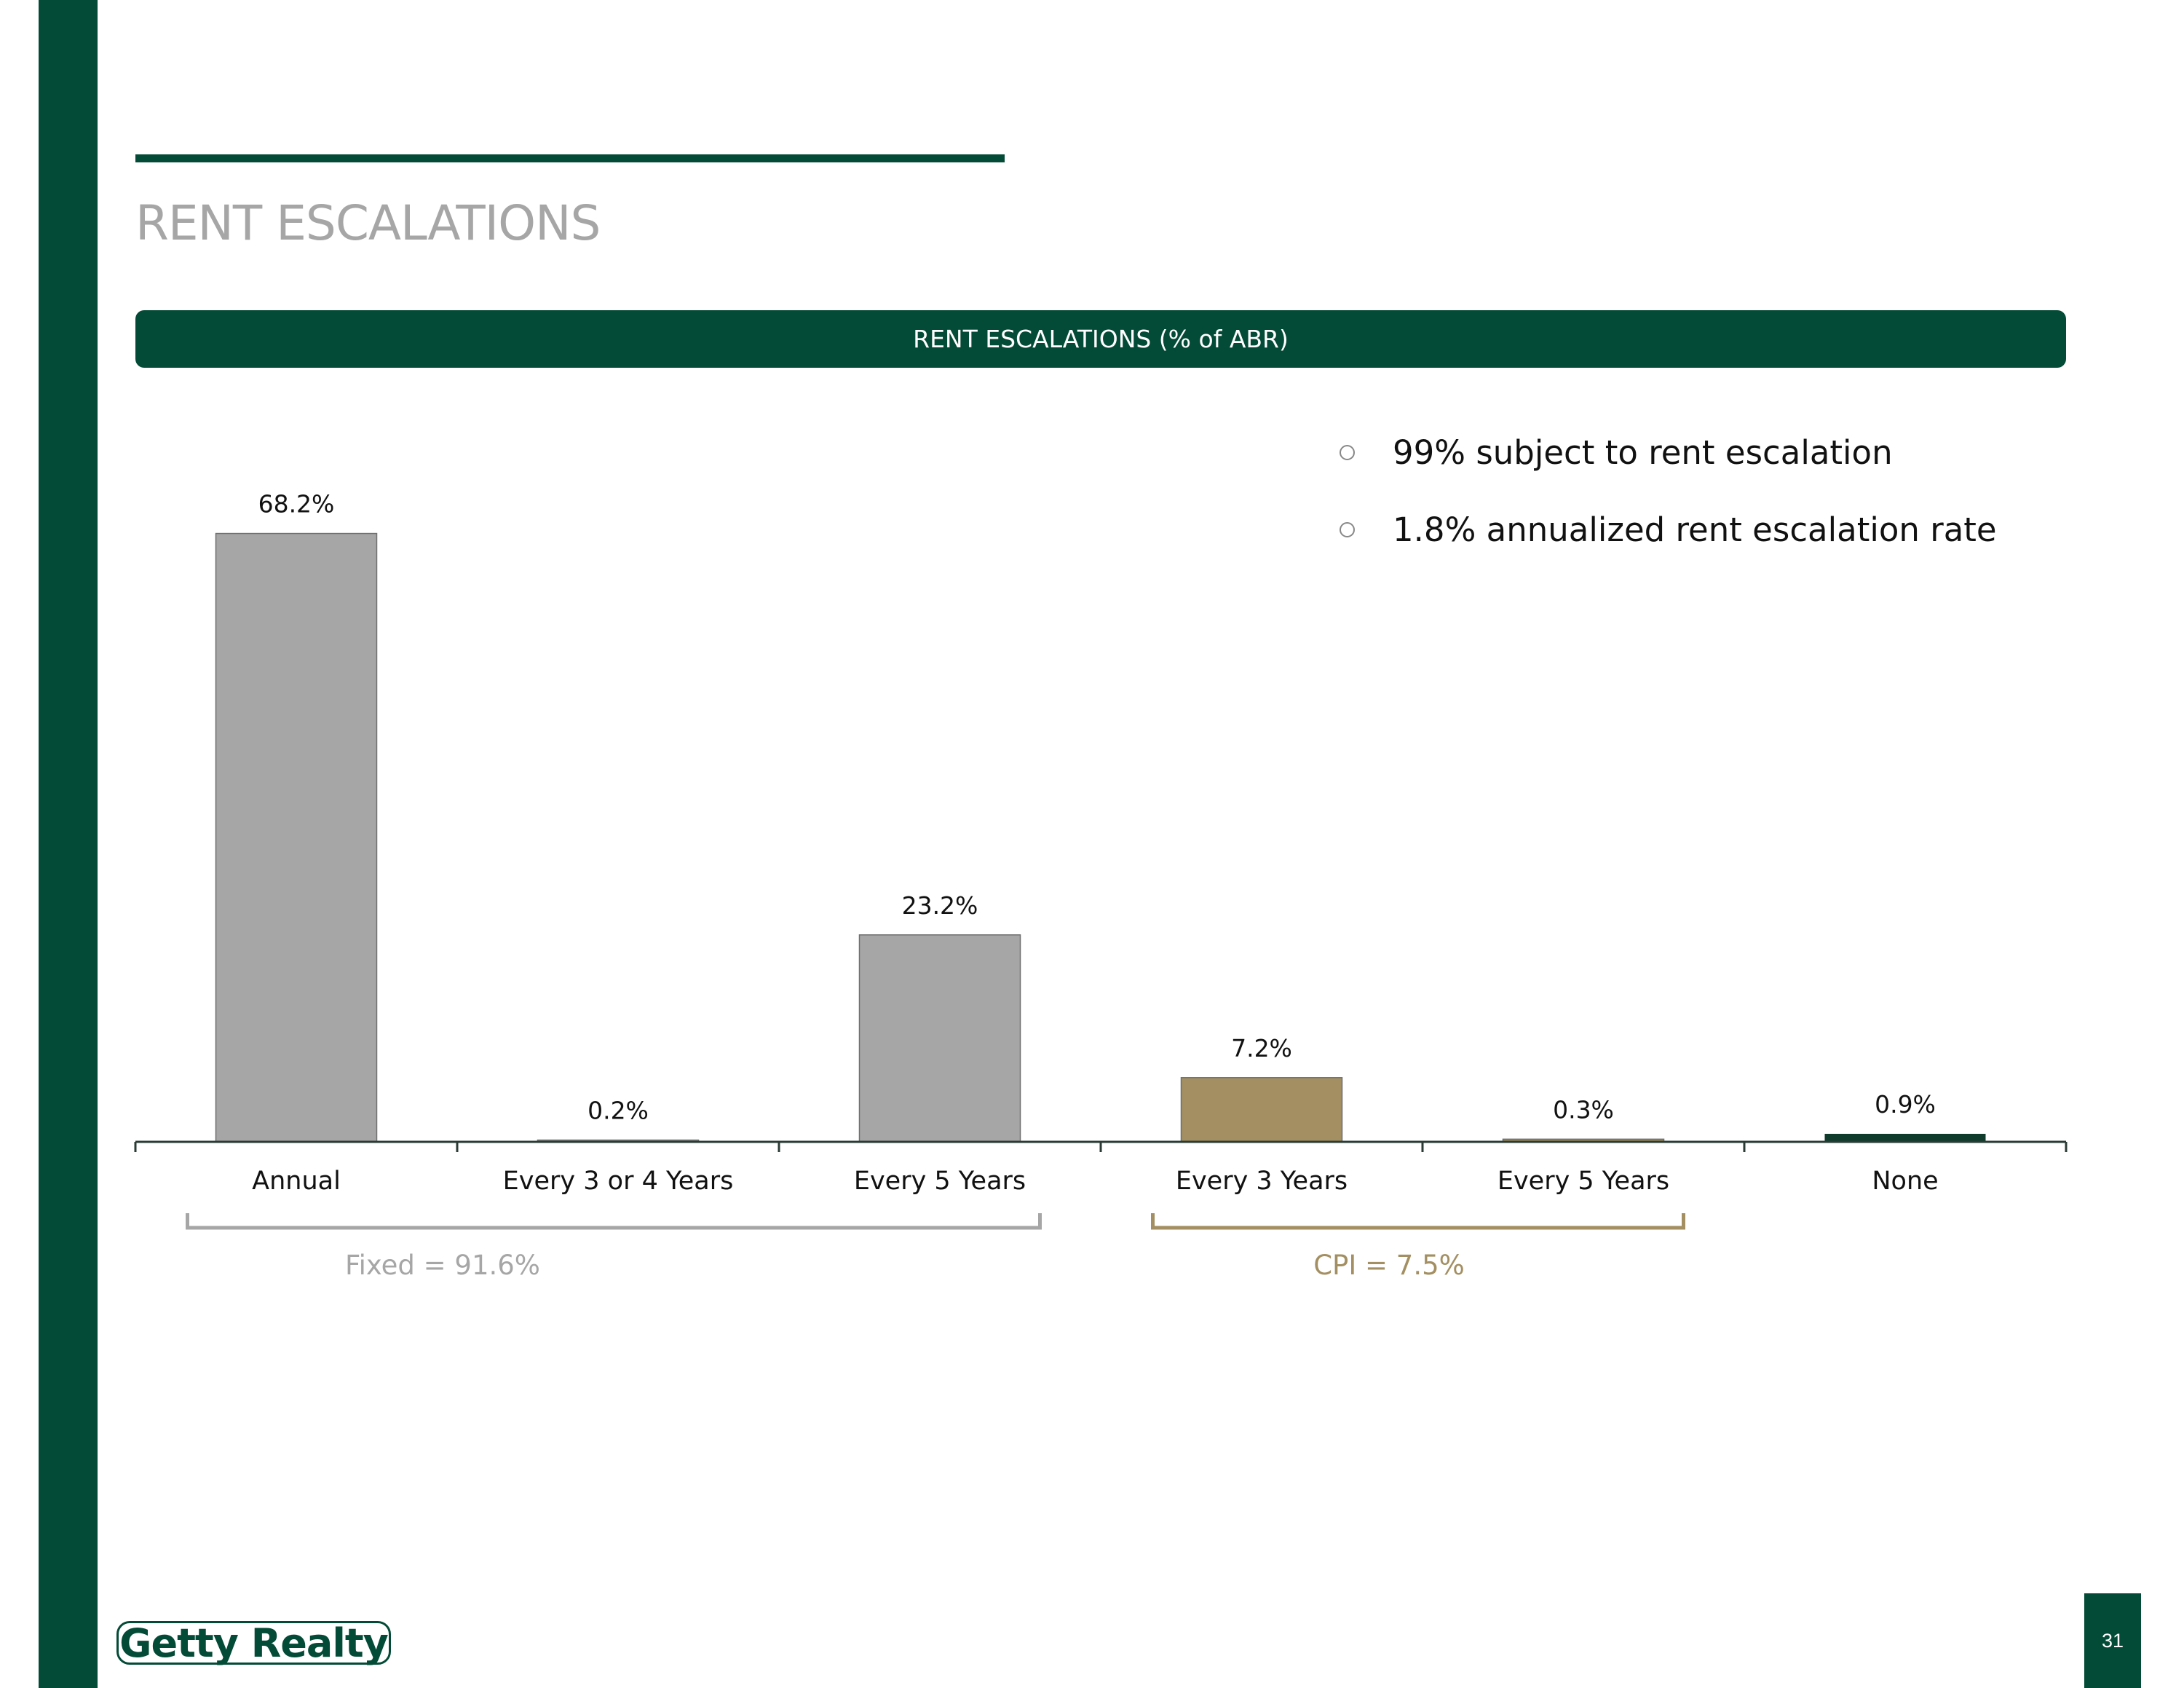 The width and height of the screenshot is (2184, 1688). I want to click on getty-realty-logo: Getty Realty, so click(253, 1643).